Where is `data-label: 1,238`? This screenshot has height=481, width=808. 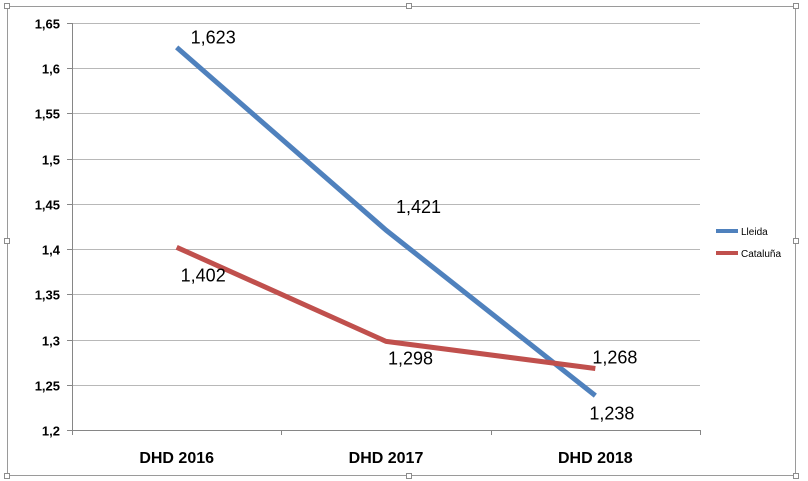
data-label: 1,238 is located at coordinates (611, 414).